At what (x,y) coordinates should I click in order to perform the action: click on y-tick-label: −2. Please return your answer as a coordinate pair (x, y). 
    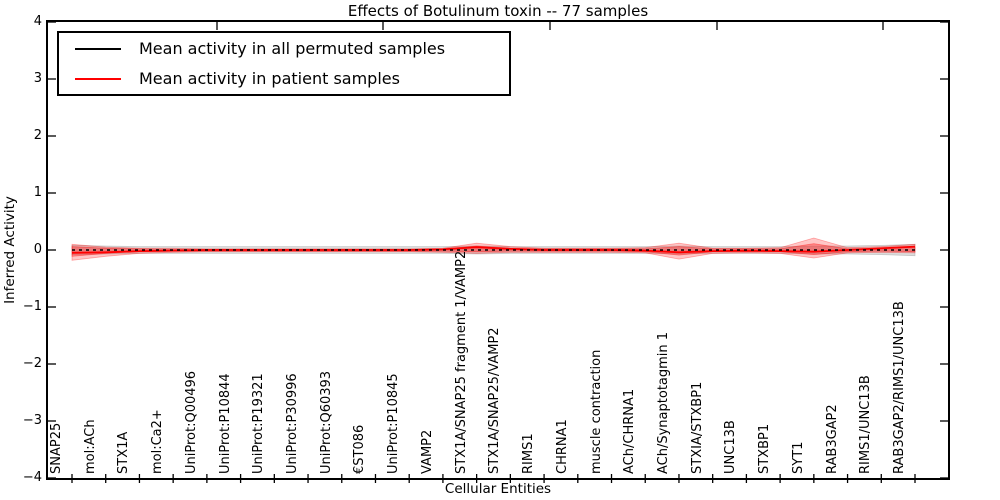
    Looking at the image, I should click on (32, 363).